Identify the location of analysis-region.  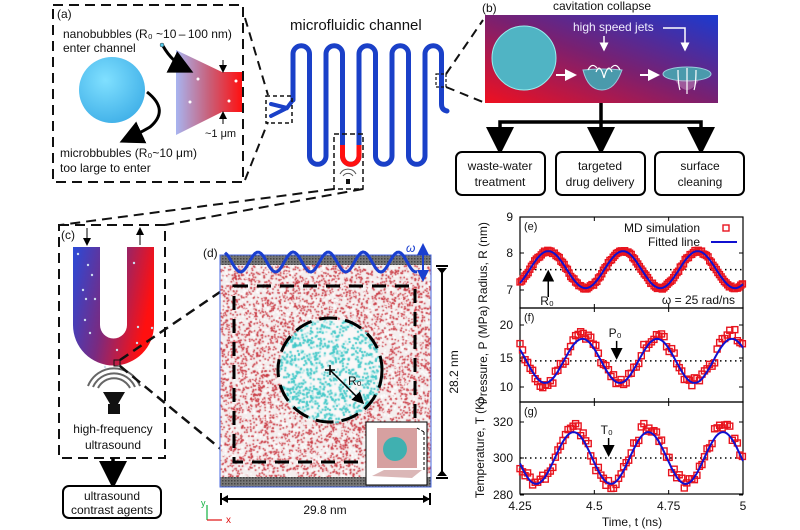
(324, 374).